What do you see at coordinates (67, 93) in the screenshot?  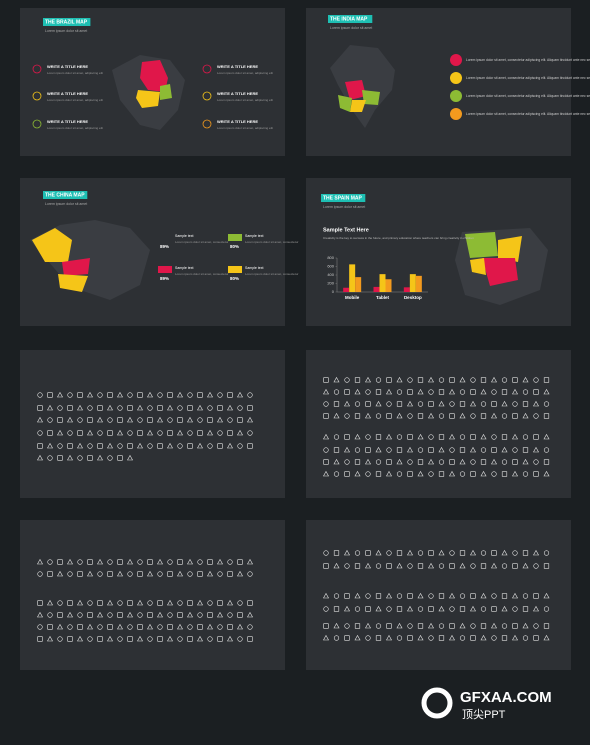 I see `item-title: WRITE A TITLE HERE` at bounding box center [67, 93].